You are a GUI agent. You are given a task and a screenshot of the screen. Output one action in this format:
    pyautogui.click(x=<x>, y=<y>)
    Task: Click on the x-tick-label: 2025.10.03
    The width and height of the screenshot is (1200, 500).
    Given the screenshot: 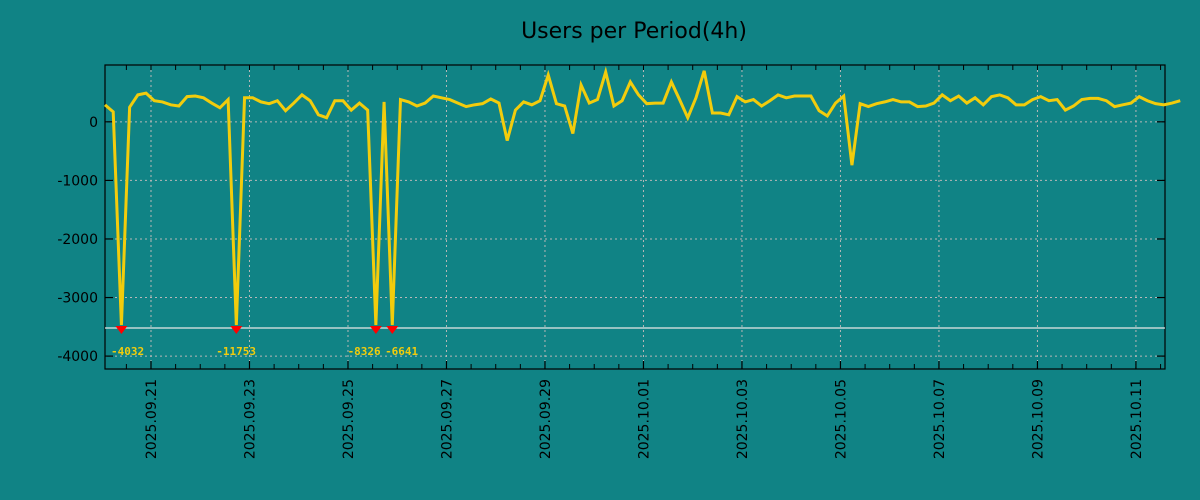 What is the action you would take?
    pyautogui.click(x=743, y=419)
    